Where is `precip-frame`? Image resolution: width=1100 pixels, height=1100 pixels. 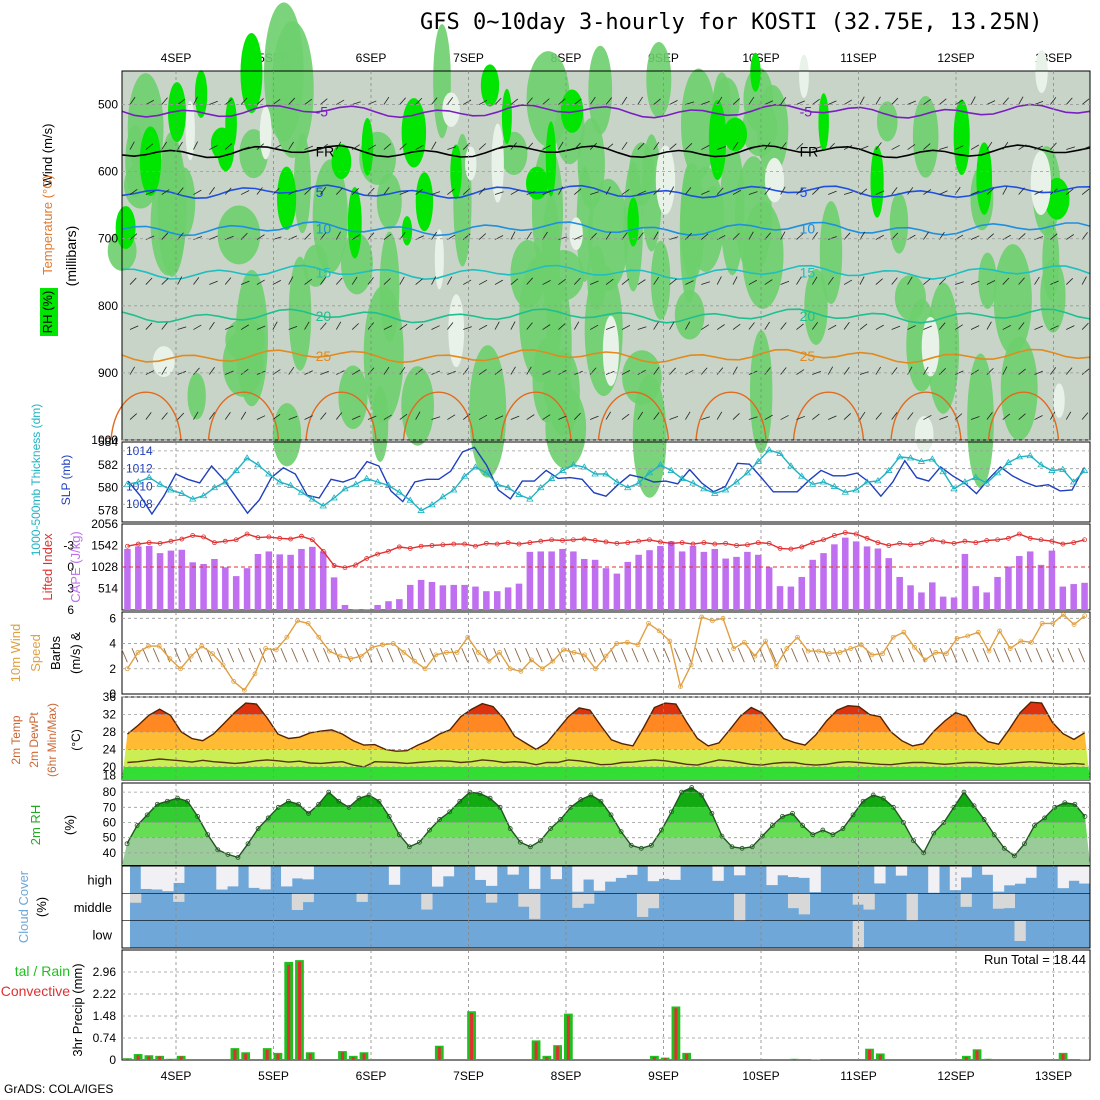
precip-frame is located at coordinates (606, 1005).